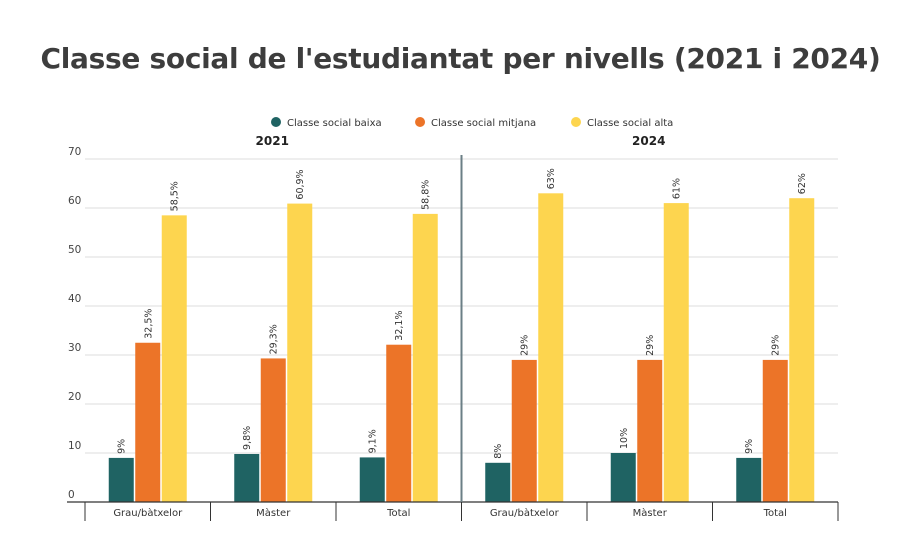 This screenshot has width=921, height=555. I want to click on data-label: 8%, so click(498, 451).